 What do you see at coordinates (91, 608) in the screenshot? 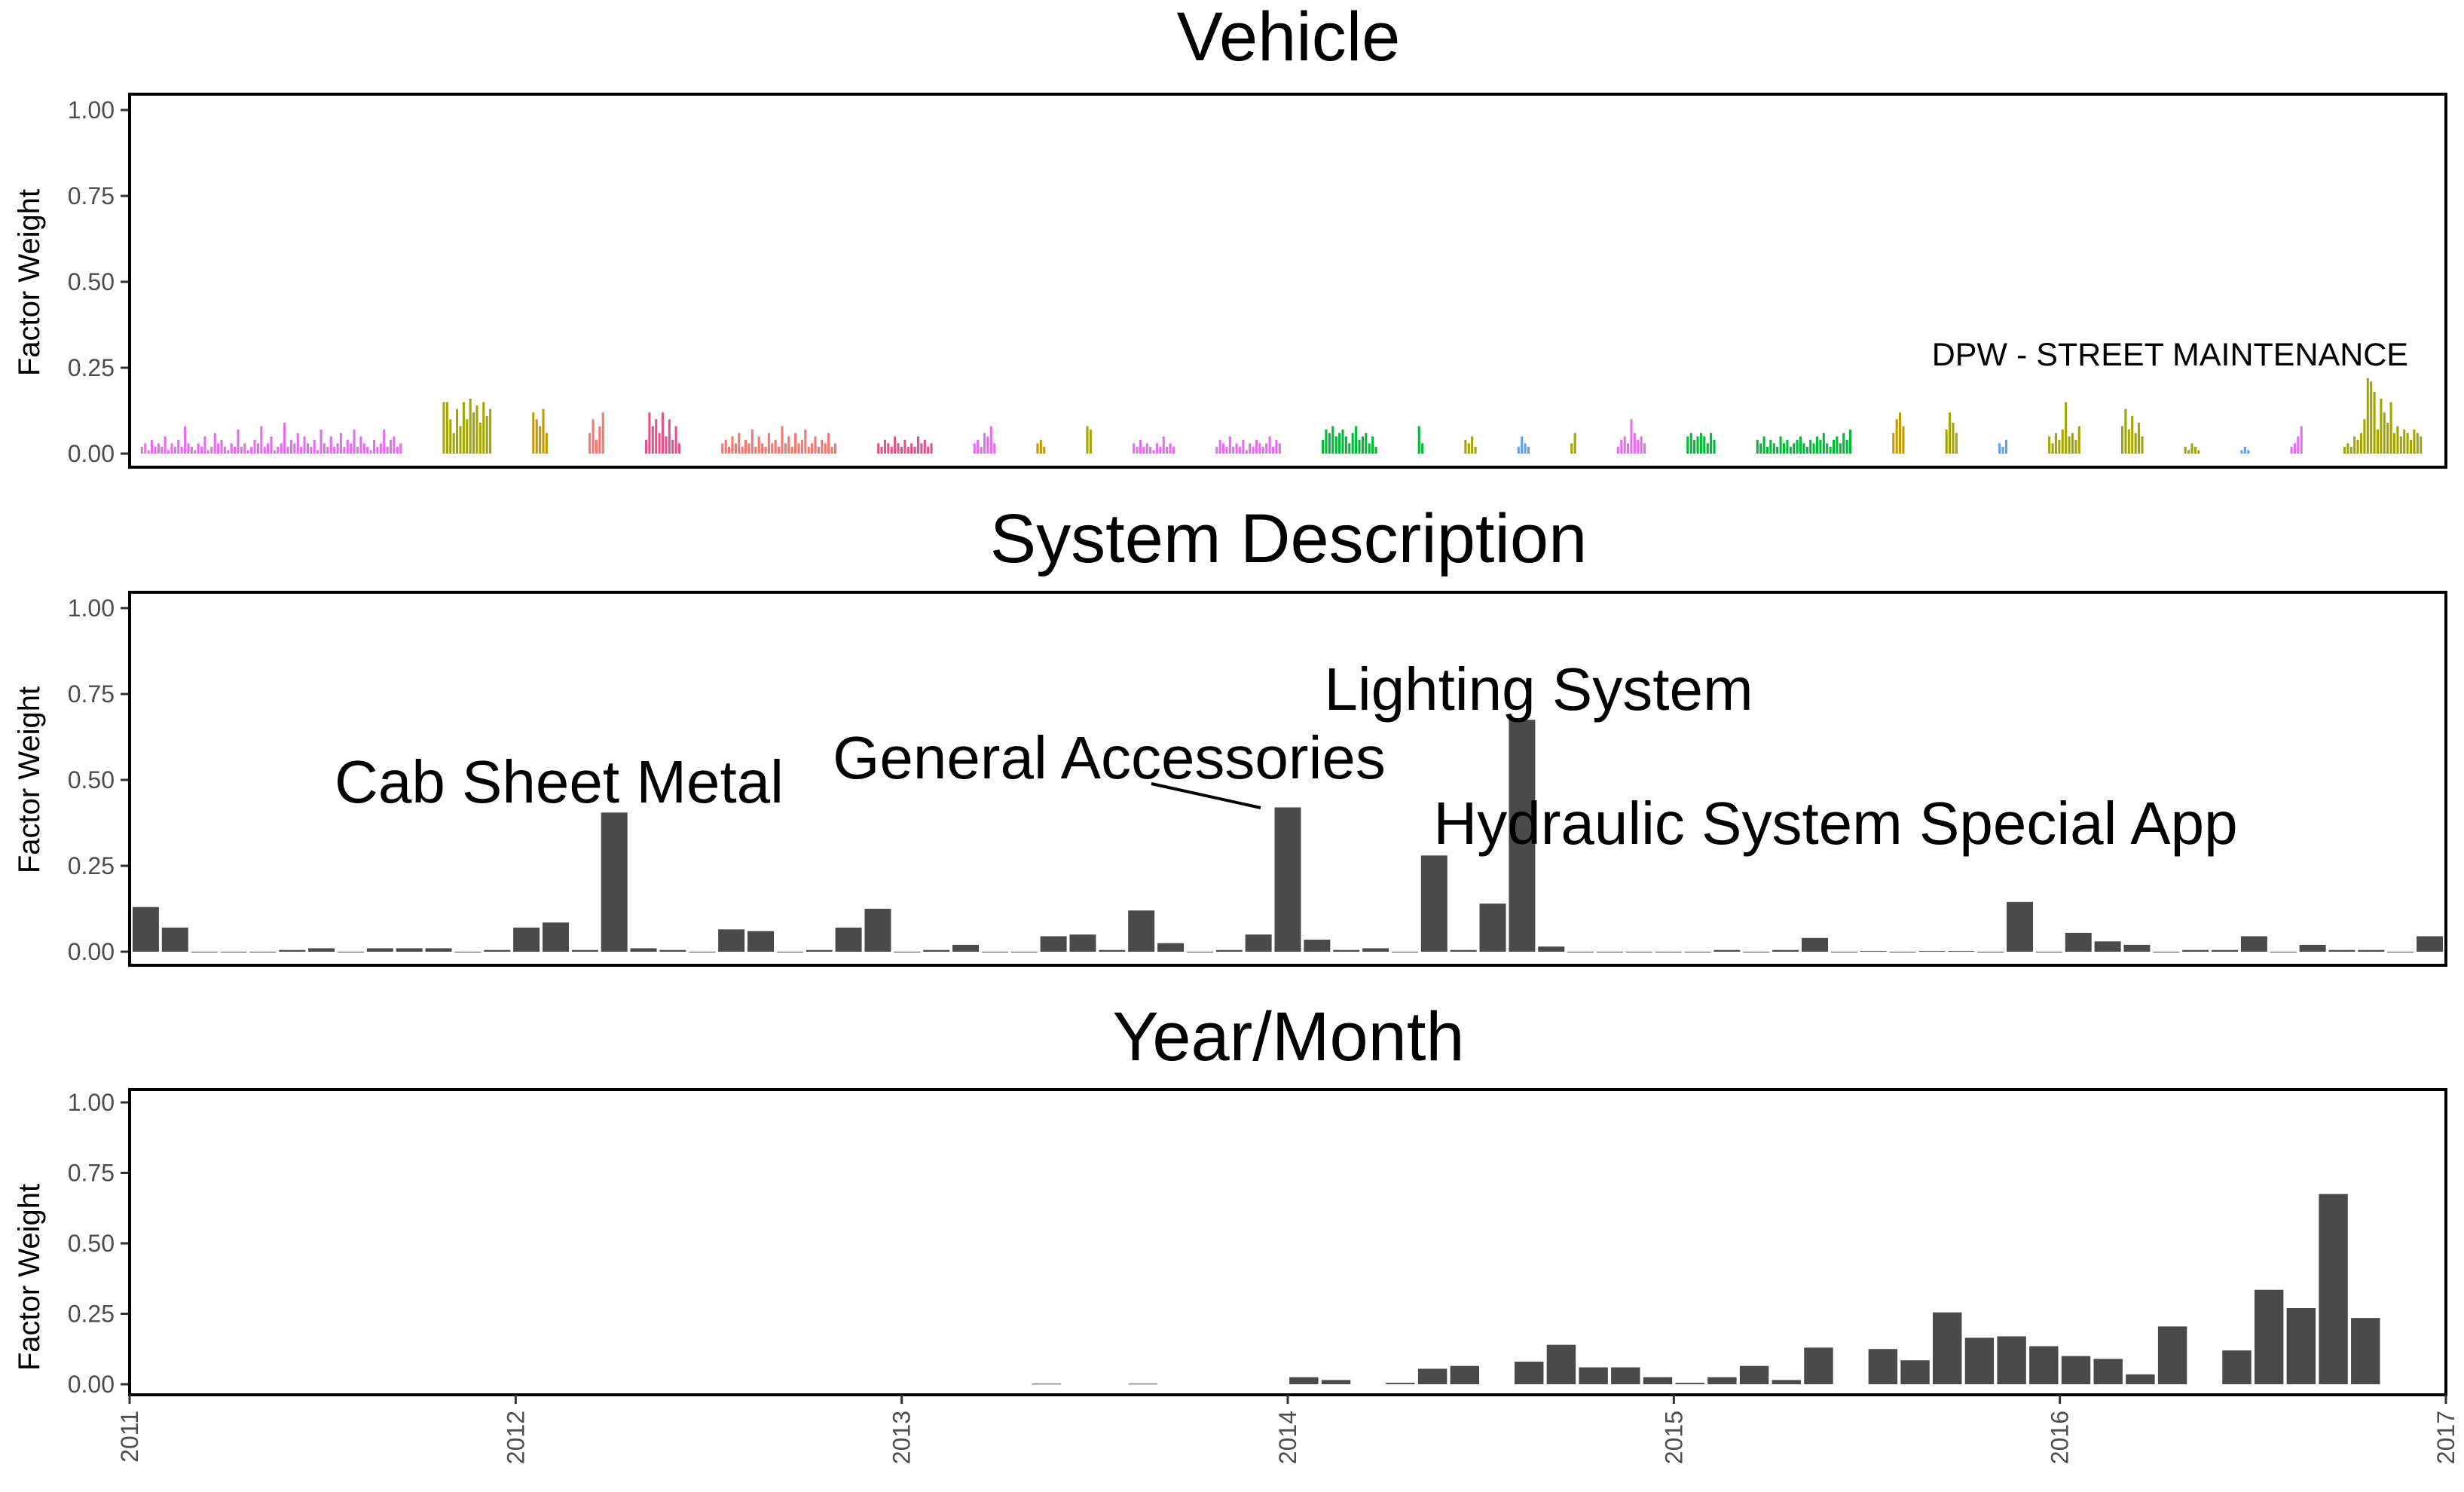
I see `y-tick-label: 1.00` at bounding box center [91, 608].